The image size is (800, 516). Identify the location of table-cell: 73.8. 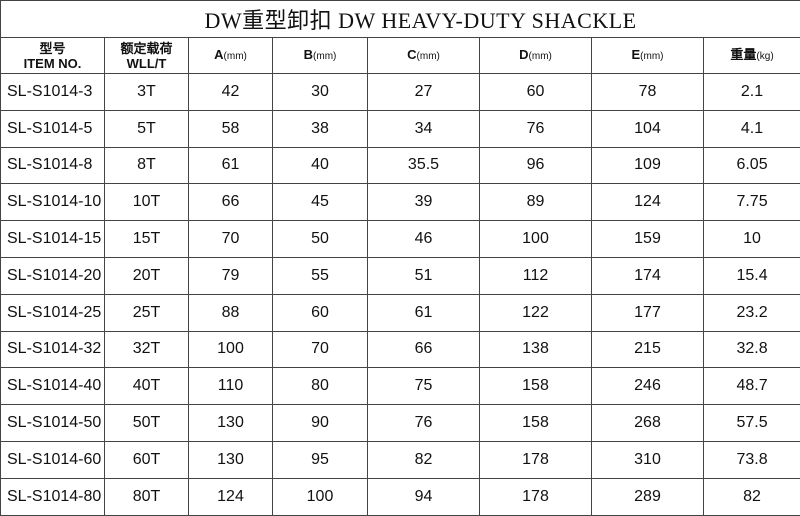
(752, 459).